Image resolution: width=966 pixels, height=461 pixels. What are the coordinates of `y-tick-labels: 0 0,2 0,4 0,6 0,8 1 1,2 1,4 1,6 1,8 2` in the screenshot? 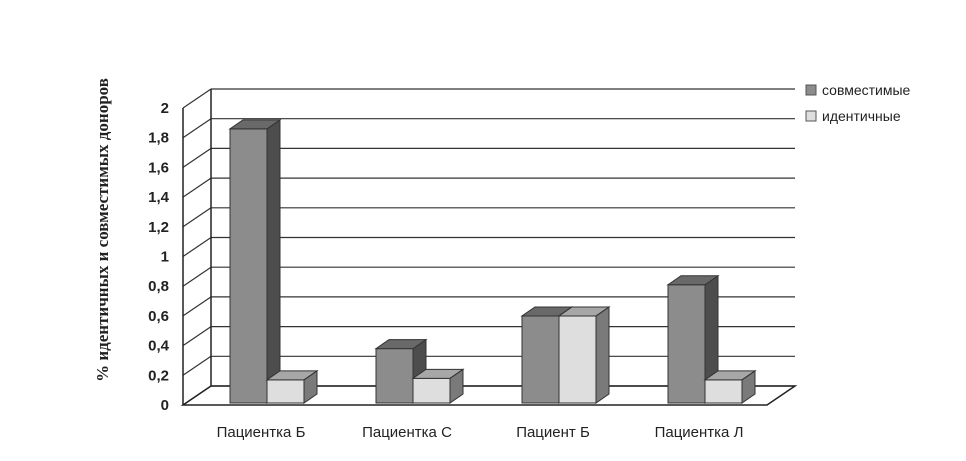 It's located at (159, 257).